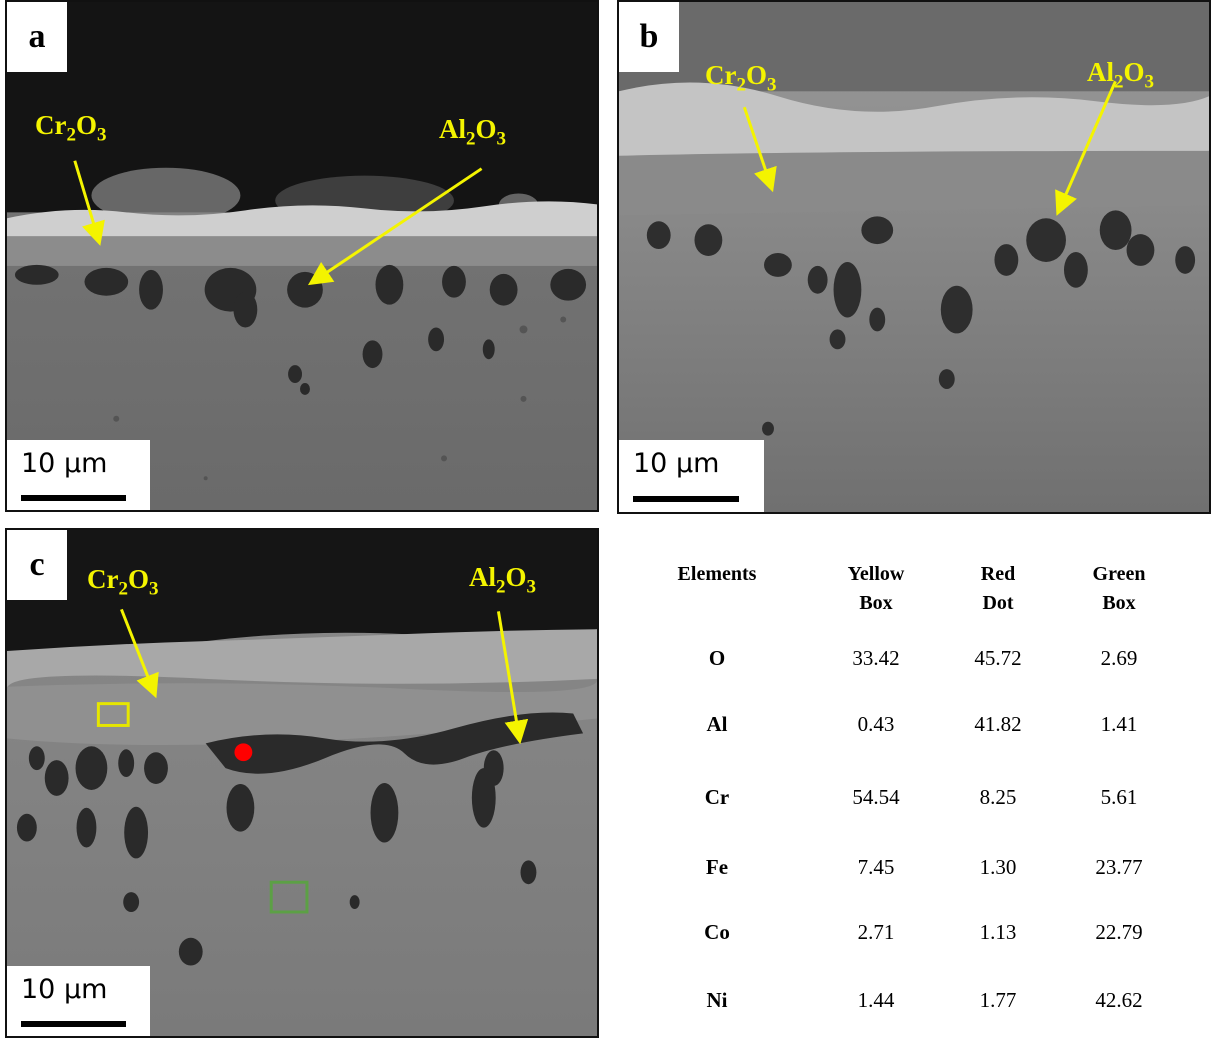 The width and height of the screenshot is (1211, 1038). What do you see at coordinates (998, 724) in the screenshot?
I see `cell-red: 41.82` at bounding box center [998, 724].